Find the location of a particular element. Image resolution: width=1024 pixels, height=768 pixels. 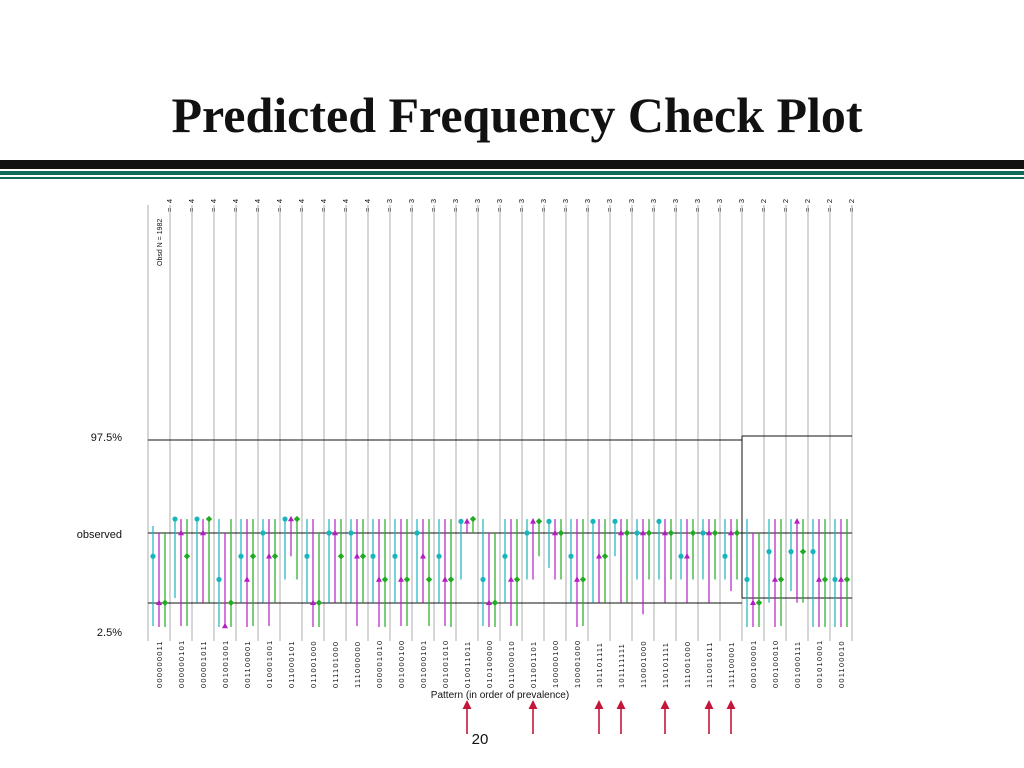

pattern-tick-label: 101111111 is located at coordinates (621, 665).